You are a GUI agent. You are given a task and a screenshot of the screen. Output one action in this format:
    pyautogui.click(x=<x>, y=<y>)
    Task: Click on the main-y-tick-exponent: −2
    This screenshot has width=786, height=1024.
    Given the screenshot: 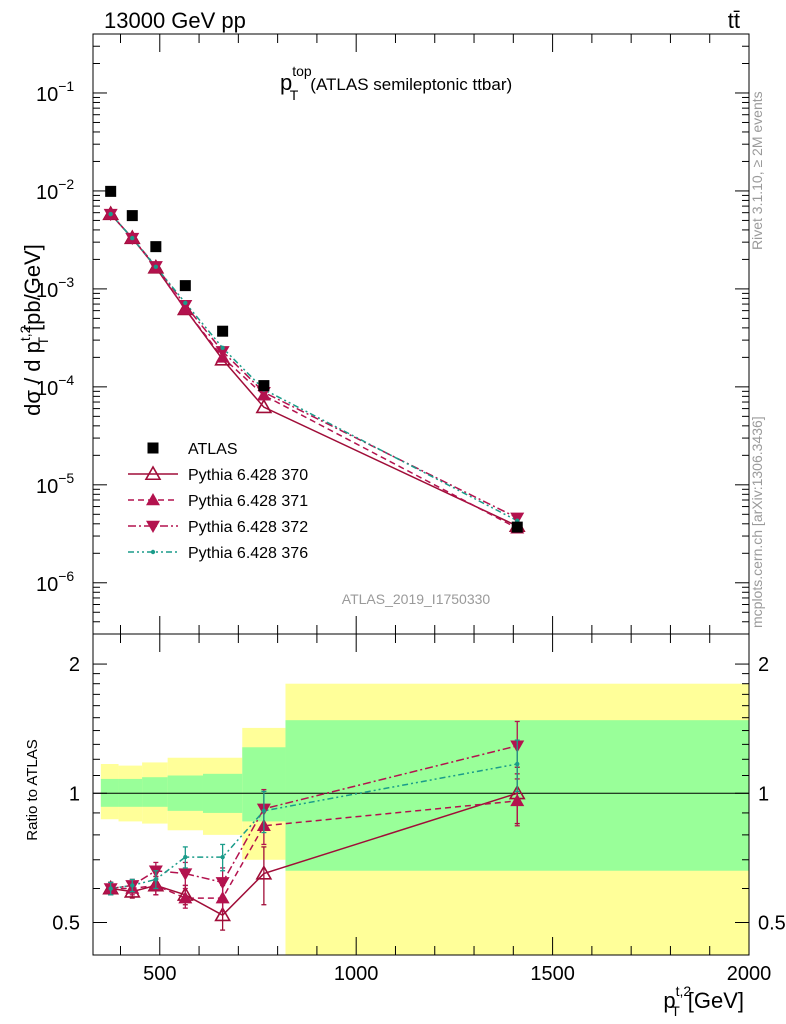 What is the action you would take?
    pyautogui.click(x=66, y=184)
    